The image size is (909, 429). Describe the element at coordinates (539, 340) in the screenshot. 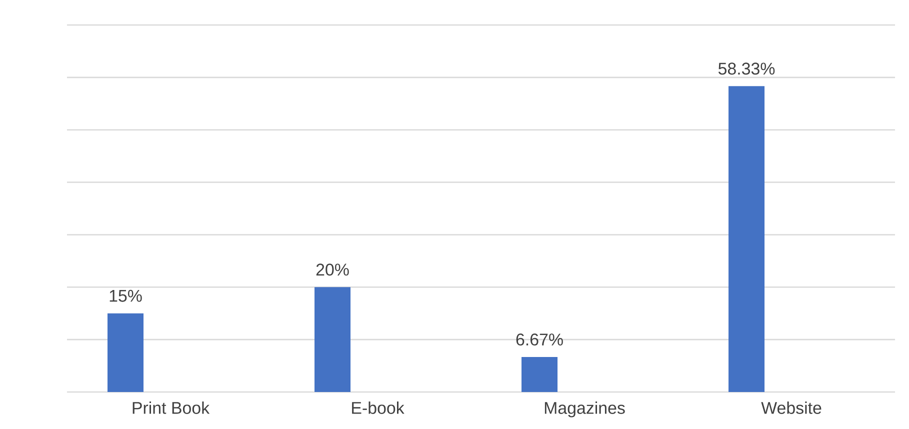

I see `data-label: 6.67%` at that location.